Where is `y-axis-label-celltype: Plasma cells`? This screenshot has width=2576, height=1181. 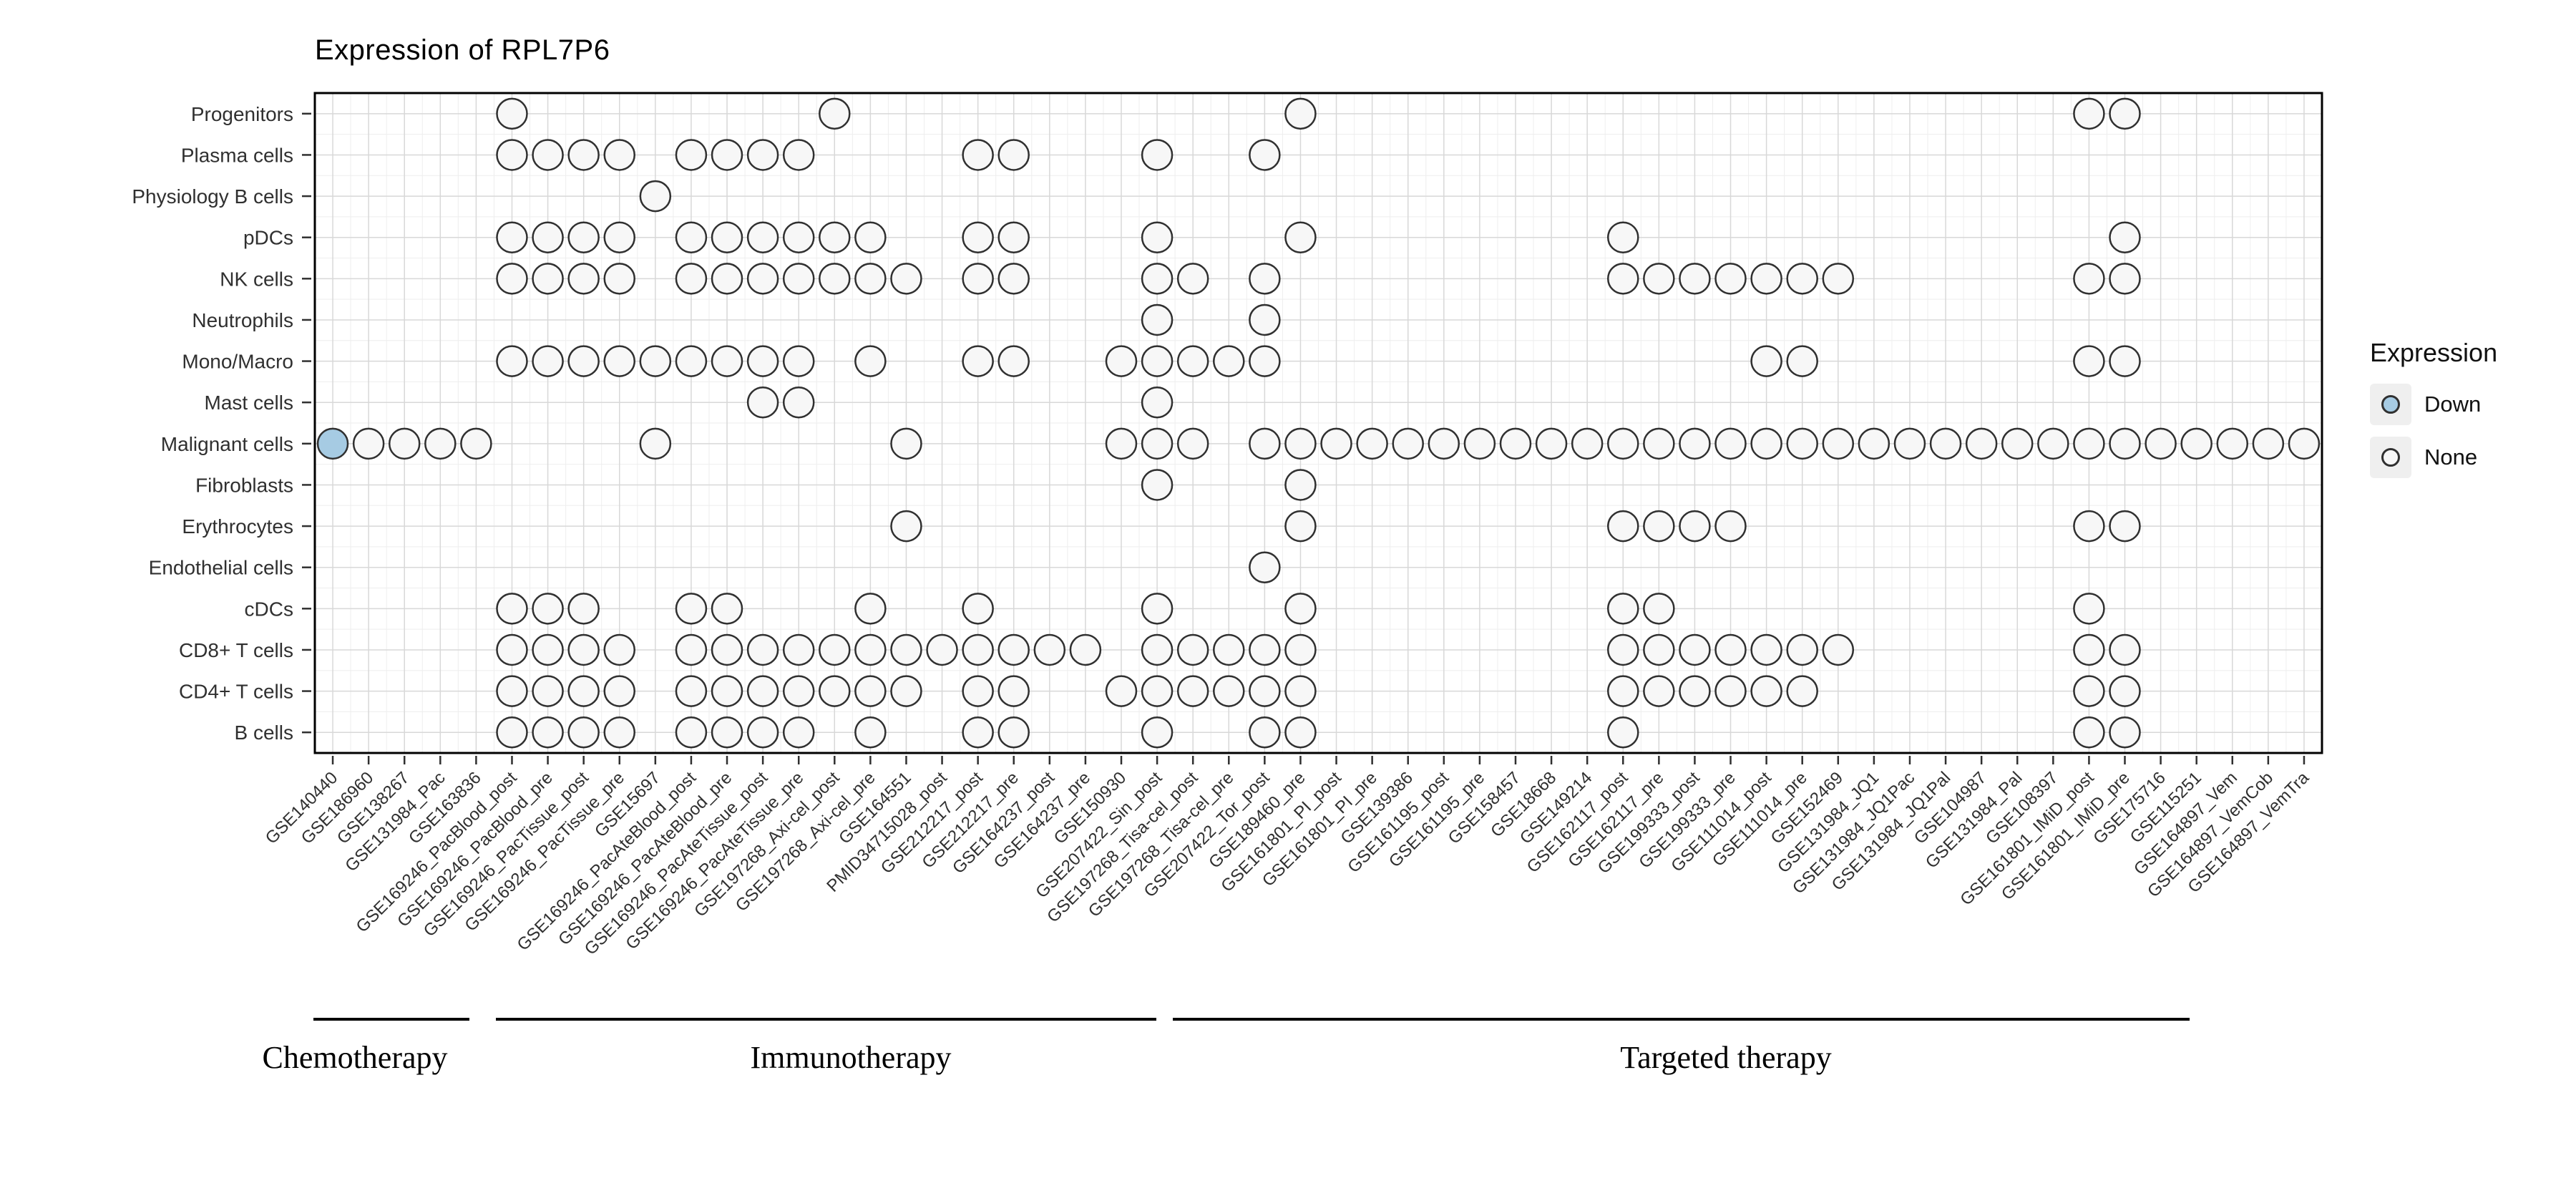 y-axis-label-celltype: Plasma cells is located at coordinates (237, 155).